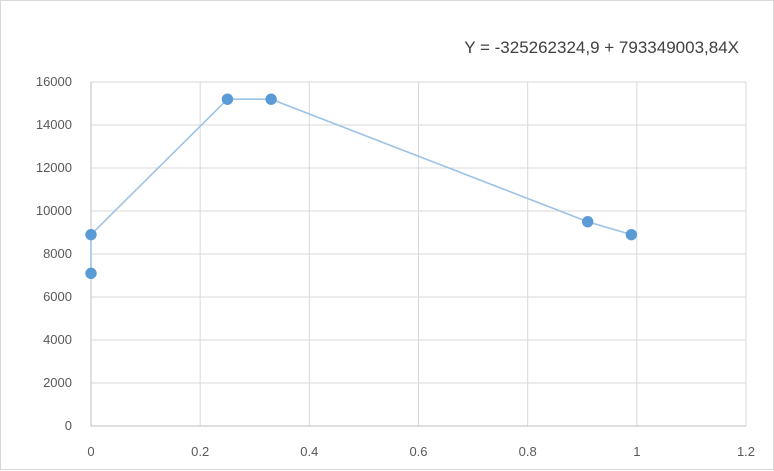  Describe the element at coordinates (68, 425) in the screenshot. I see `y-tick-label: 0` at that location.